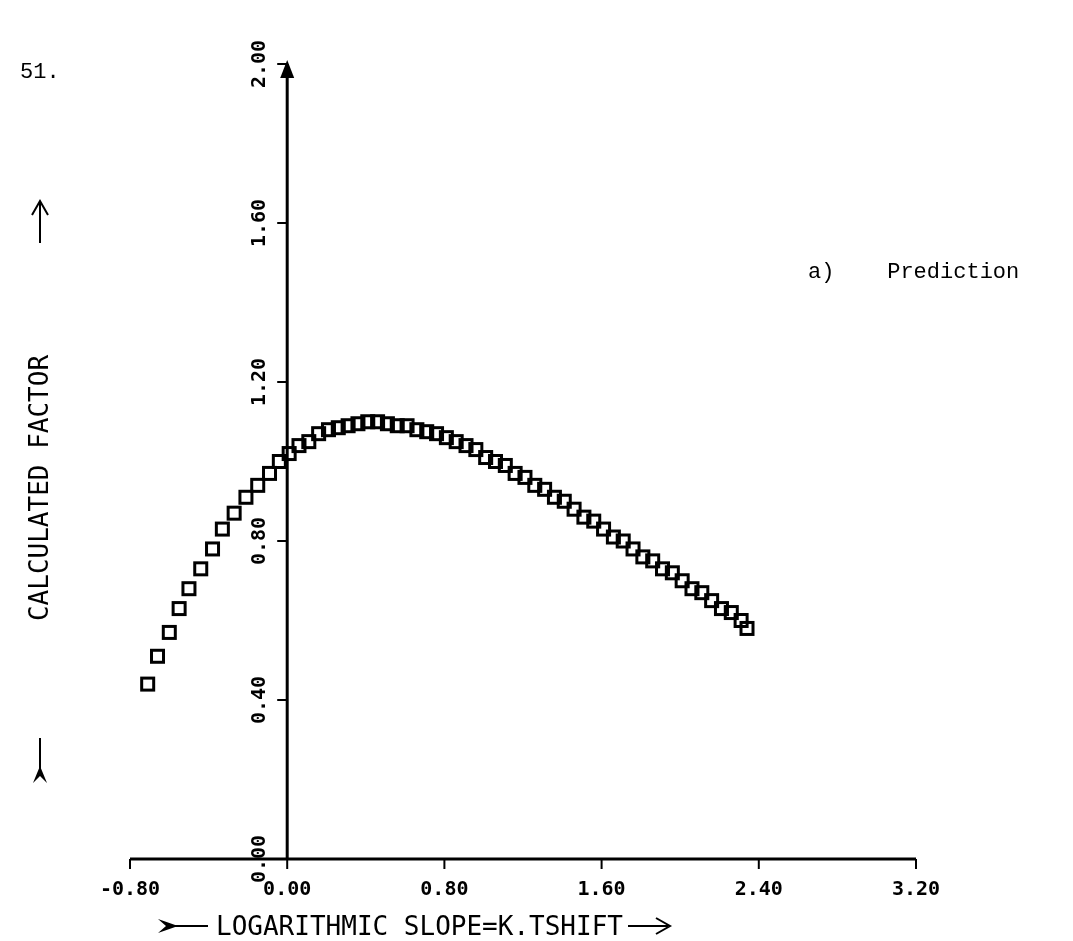 This screenshot has height=941, width=1073. I want to click on y-tick-label: 0.40, so click(258, 700).